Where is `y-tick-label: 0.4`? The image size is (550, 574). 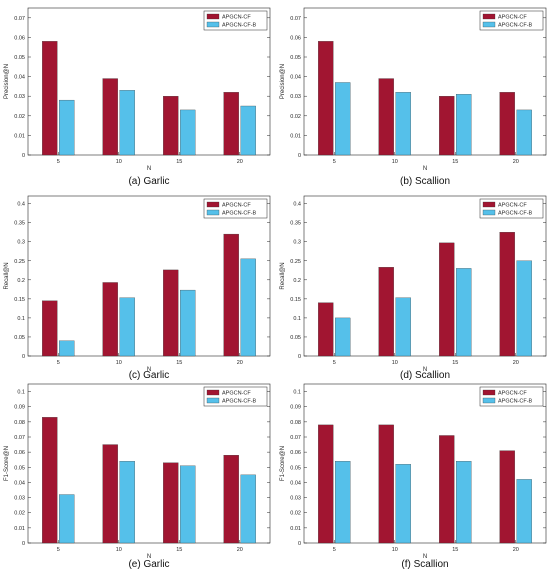
y-tick-label: 0.4 is located at coordinates (21, 205).